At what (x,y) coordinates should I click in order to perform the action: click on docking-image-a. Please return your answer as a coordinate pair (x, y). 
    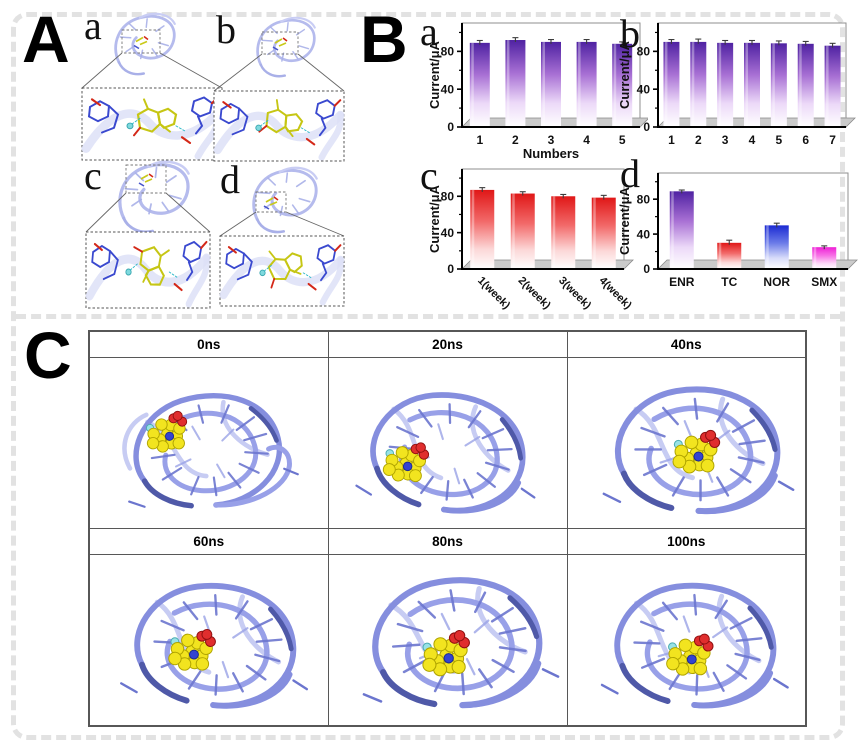
    Looking at the image, I should click on (152, 86).